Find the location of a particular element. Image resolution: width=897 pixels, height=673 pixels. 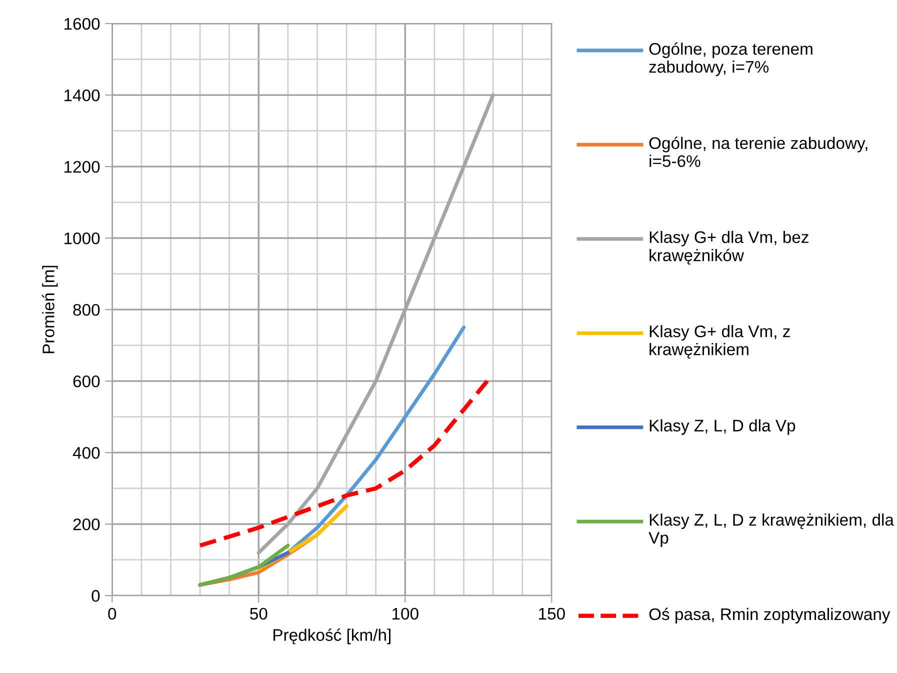

x-tick-label: 150 is located at coordinates (552, 614).